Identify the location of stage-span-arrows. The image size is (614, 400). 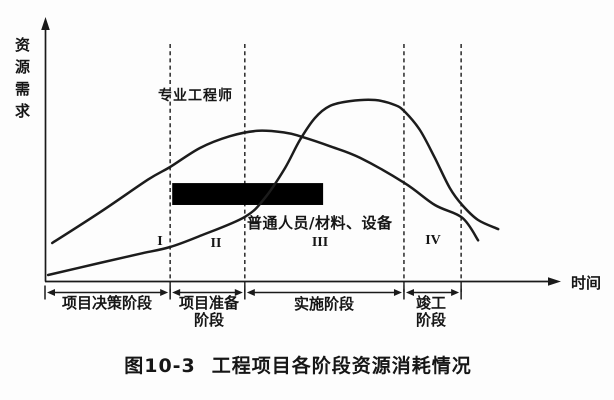
(253, 292).